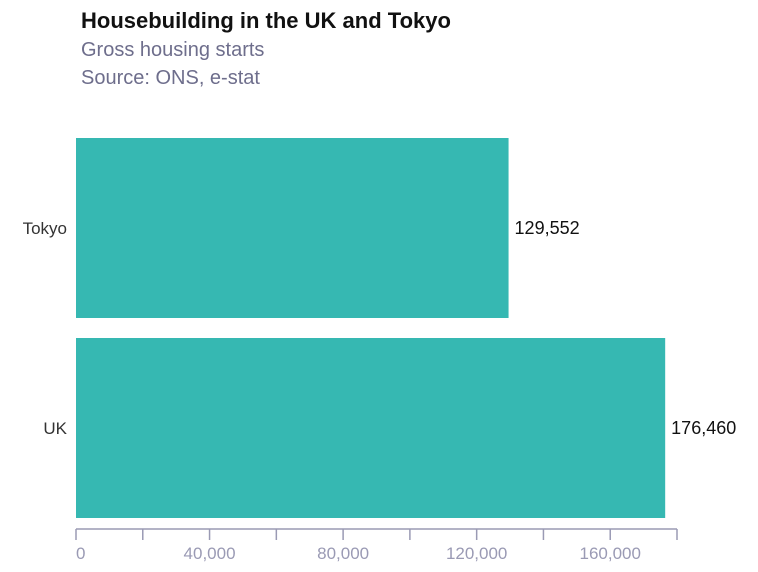  What do you see at coordinates (703, 428) in the screenshot?
I see `value-label-uk: 176,460` at bounding box center [703, 428].